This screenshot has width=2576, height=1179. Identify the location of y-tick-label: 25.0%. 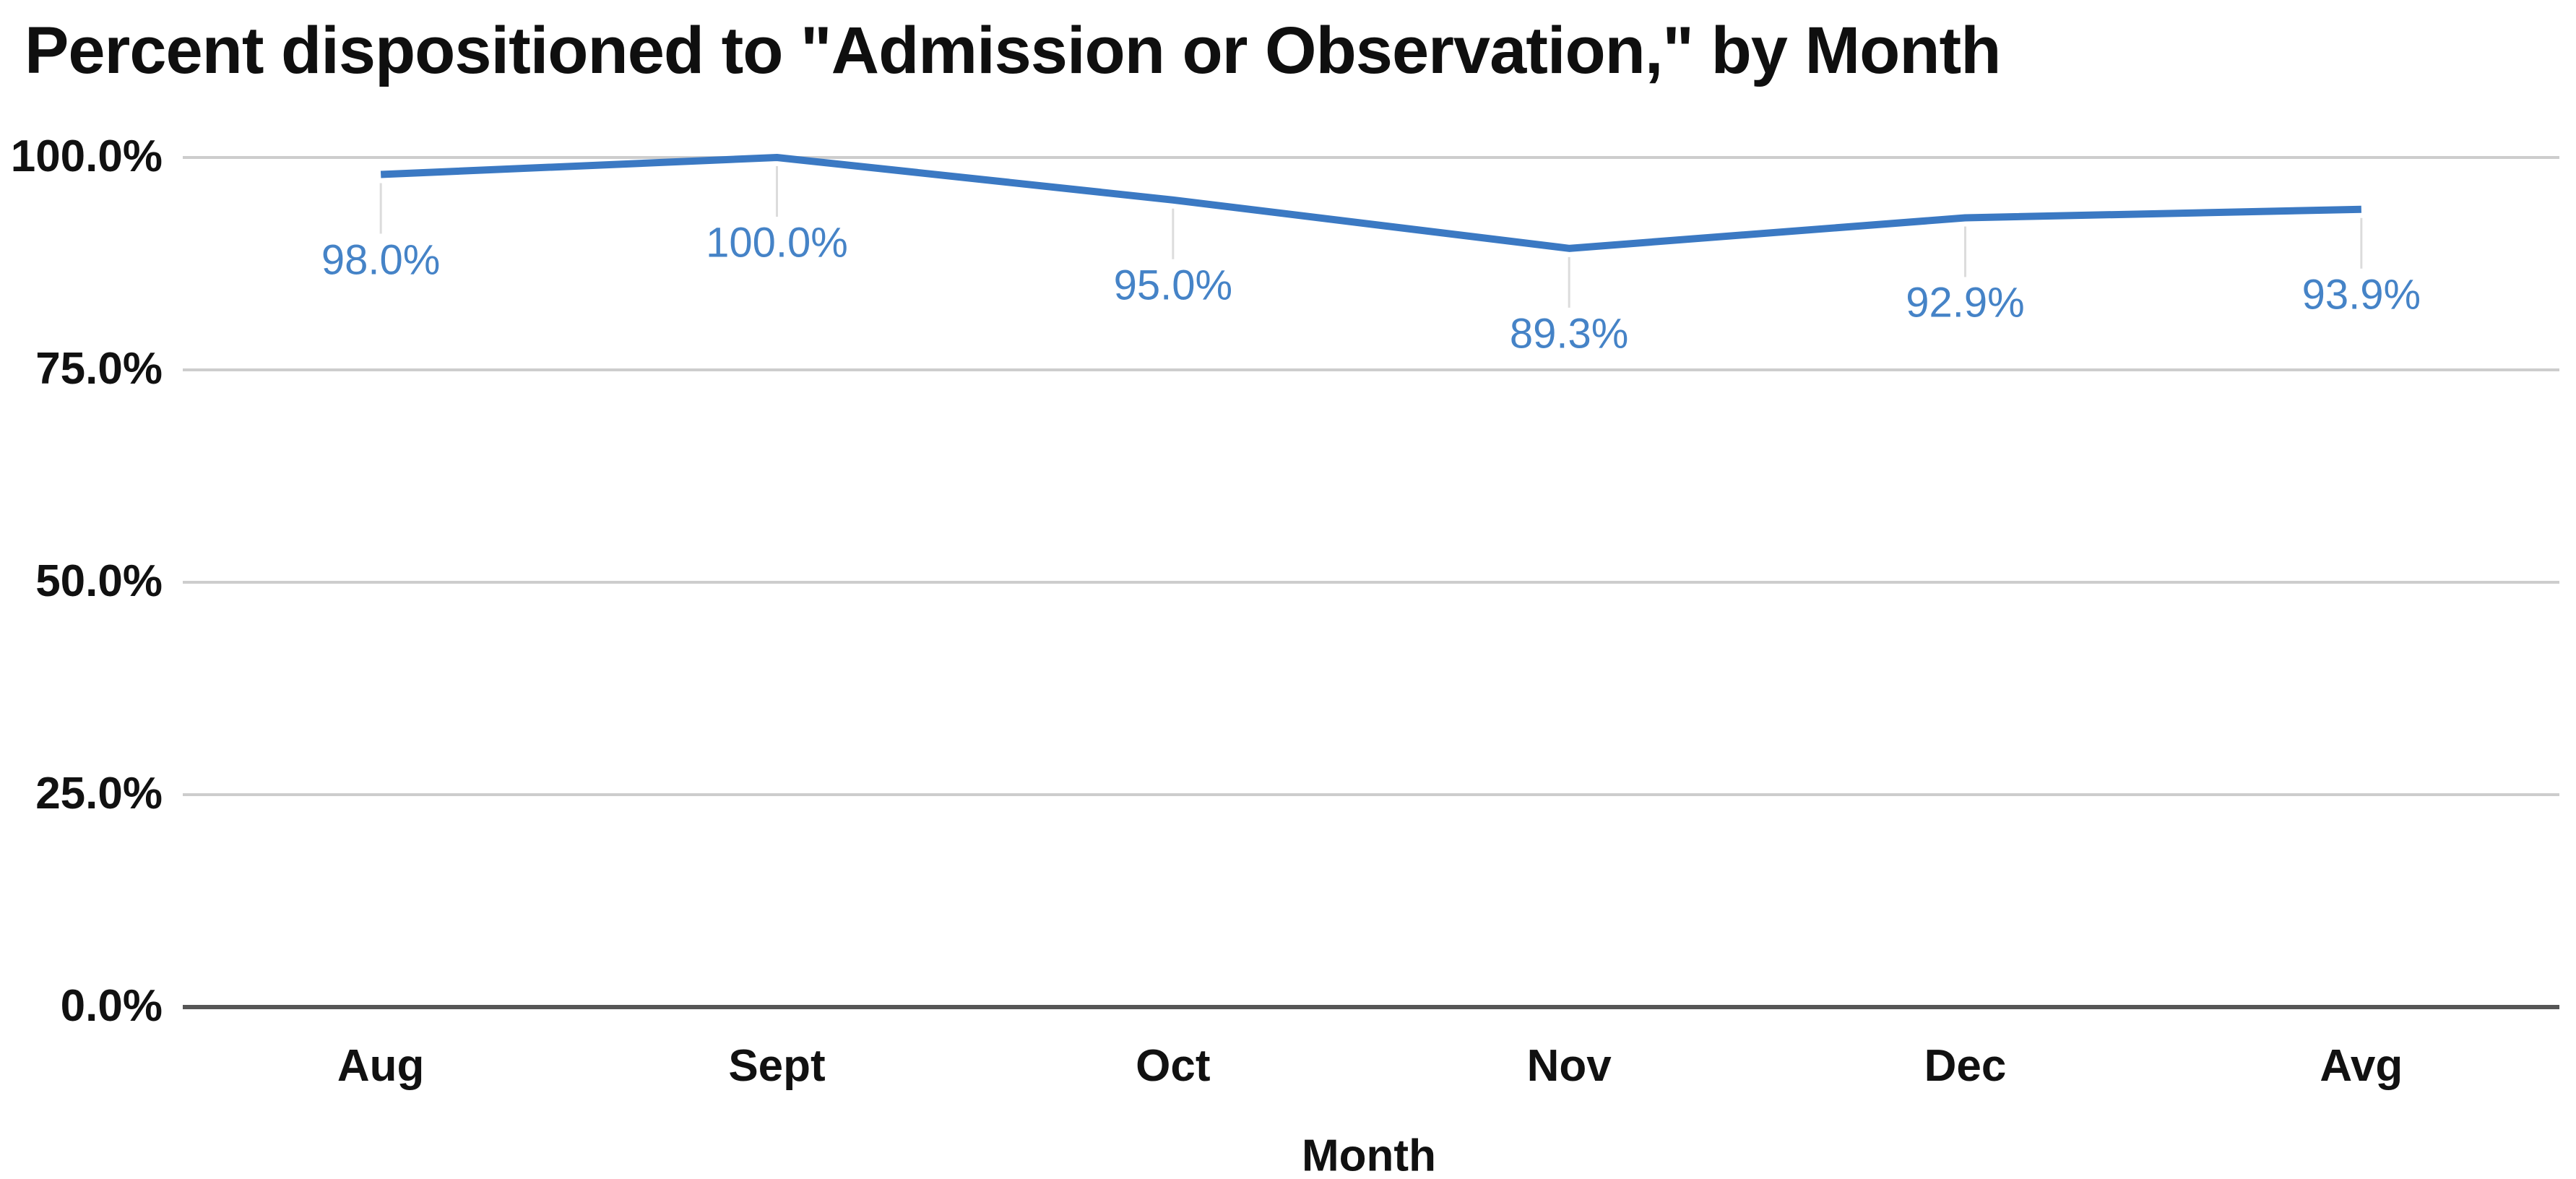
(99, 794).